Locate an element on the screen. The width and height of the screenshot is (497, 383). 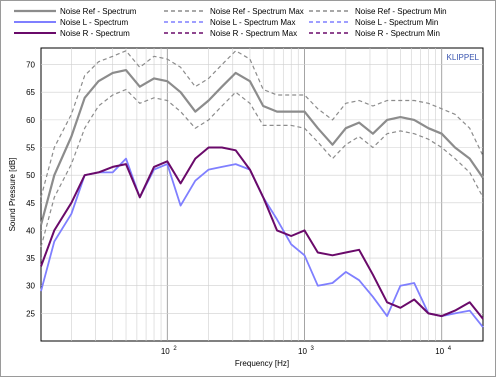
legend-label: Noise R - Spectrum Max is located at coordinates (253, 33).